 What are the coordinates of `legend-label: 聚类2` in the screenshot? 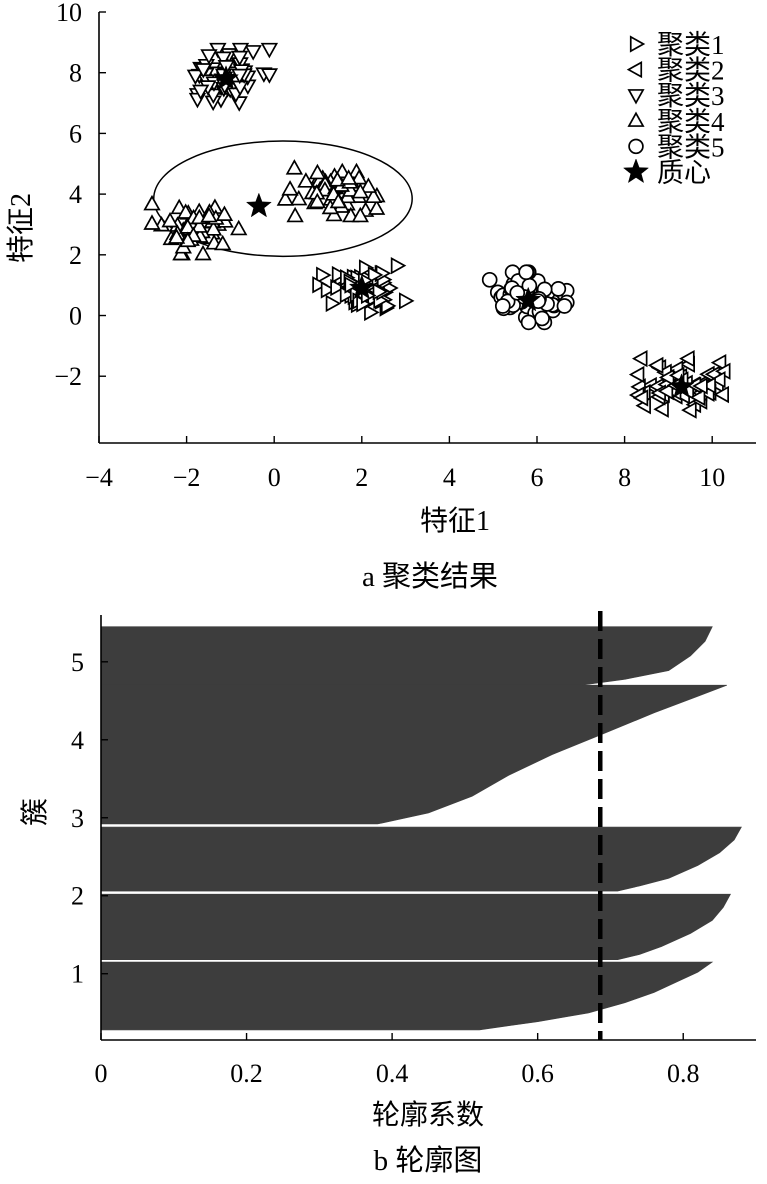 It's located at (691, 71).